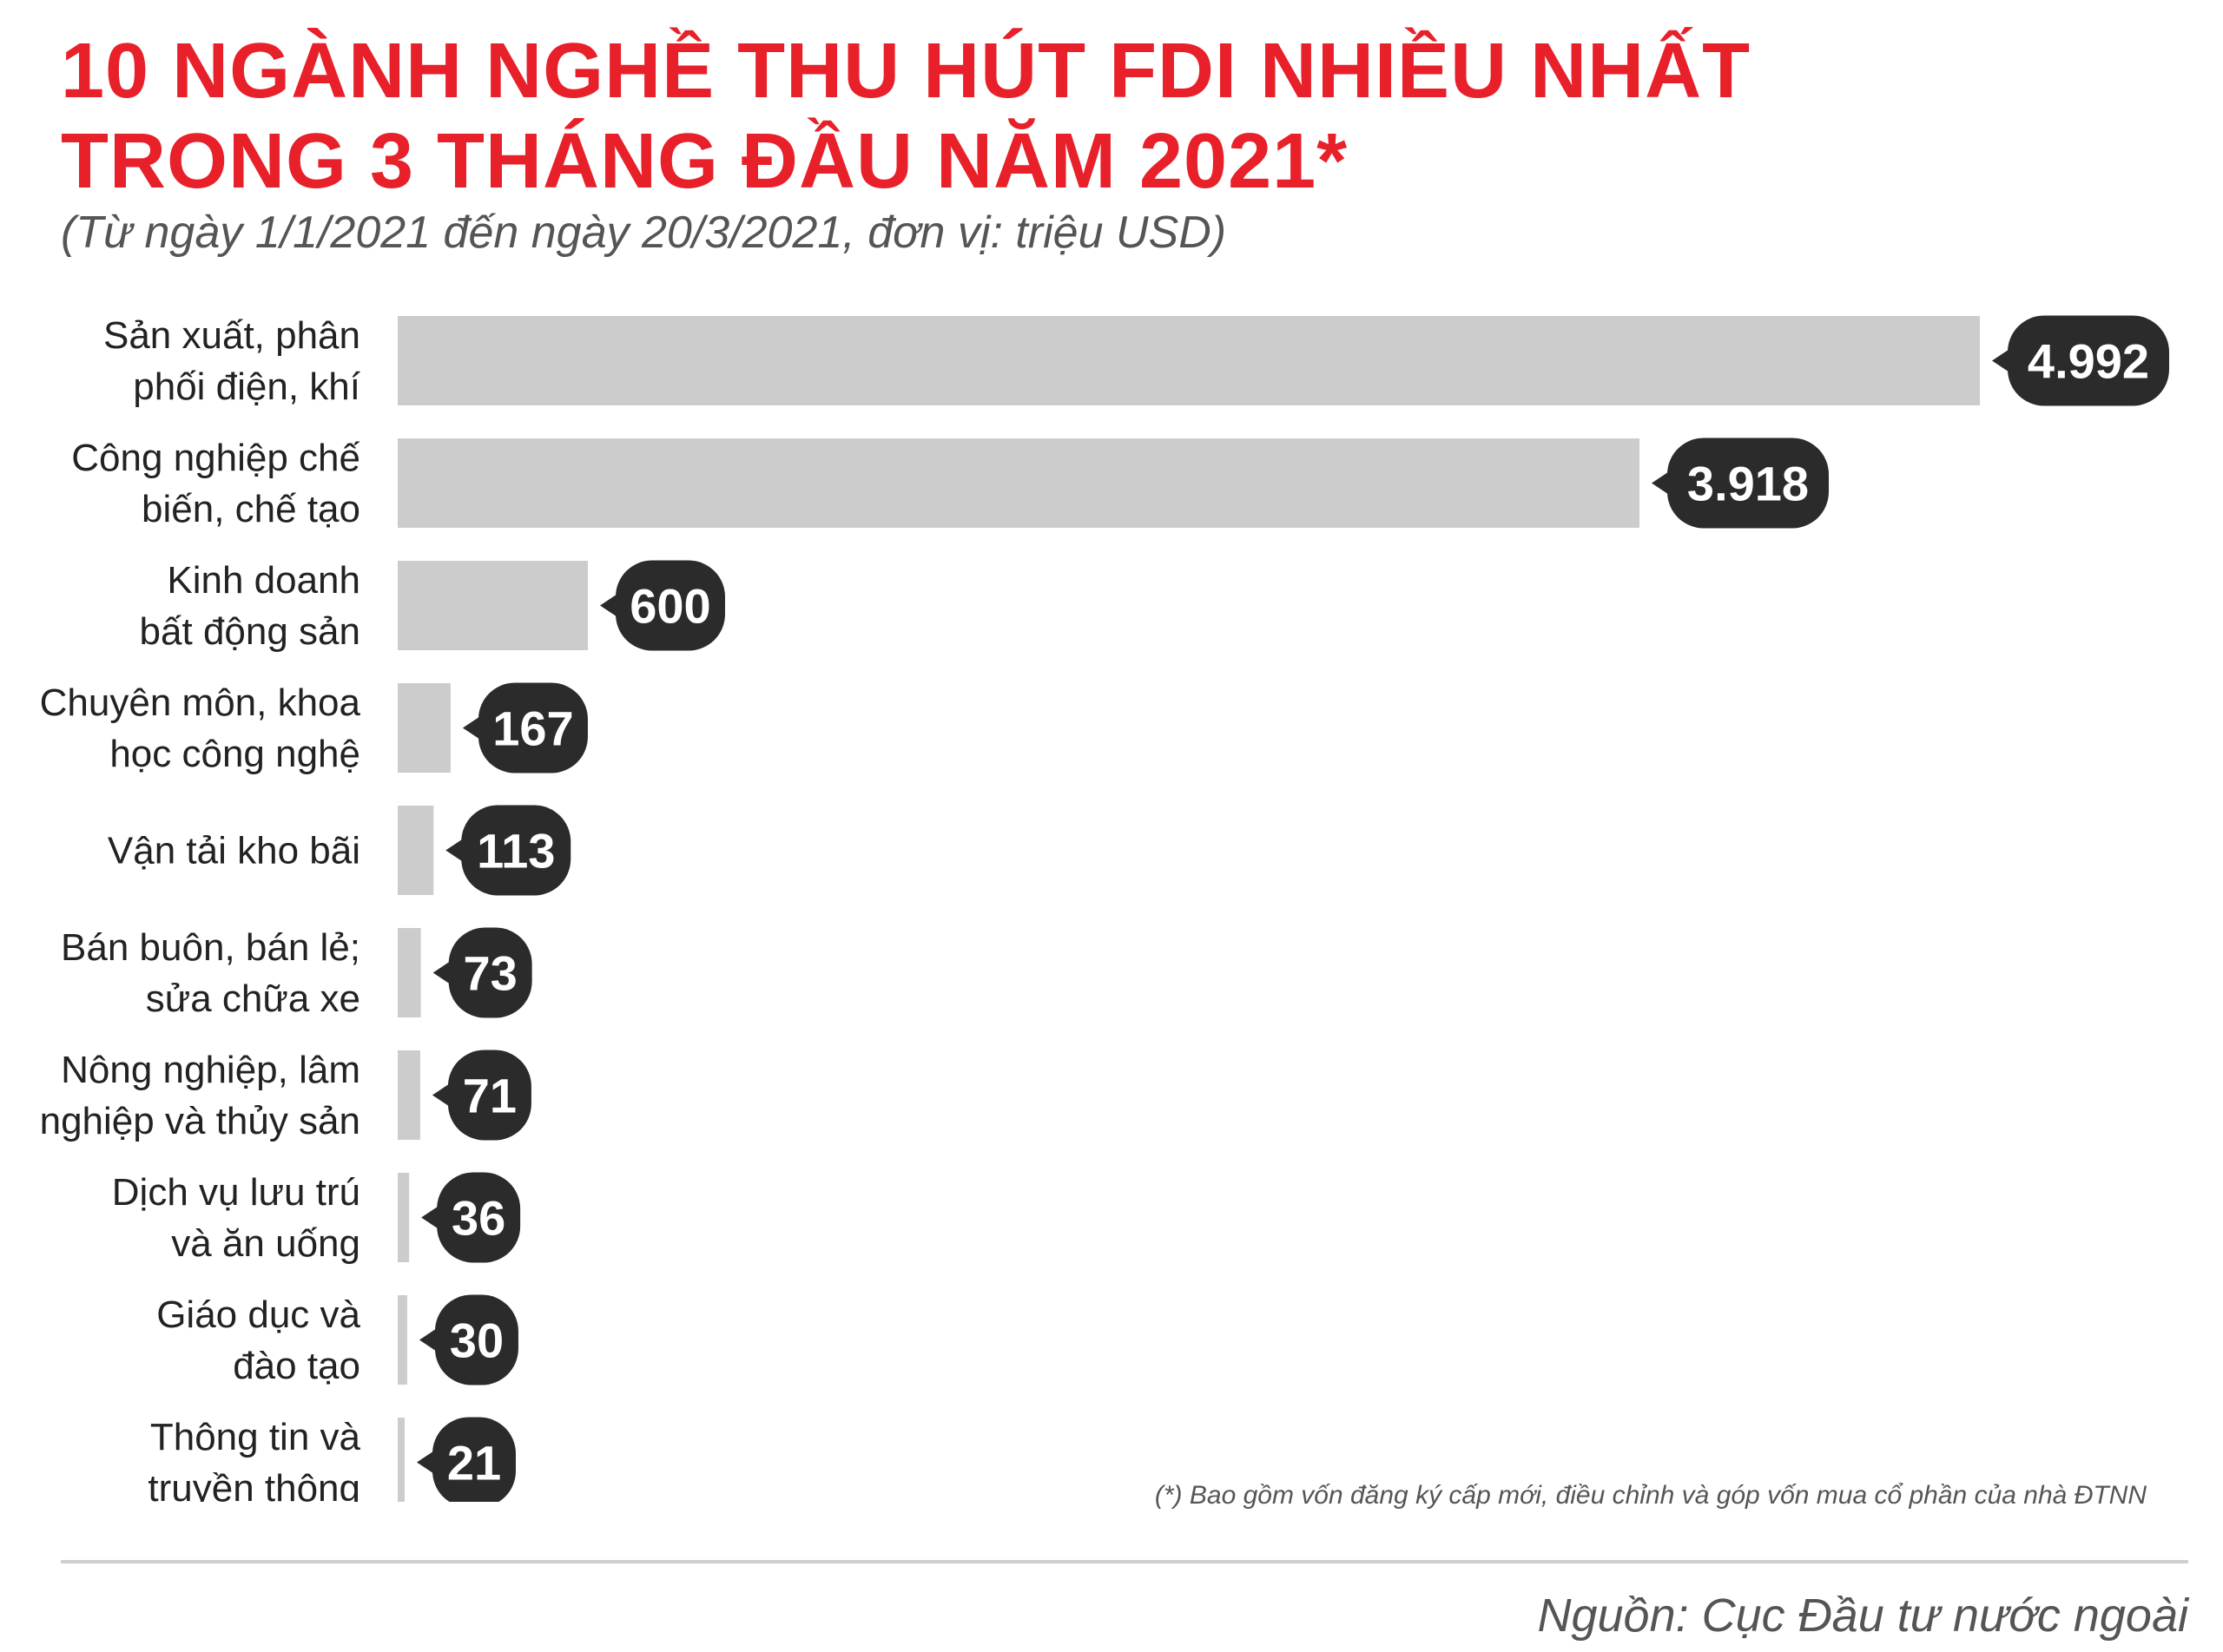  I want to click on value-badge: 73, so click(482, 972).